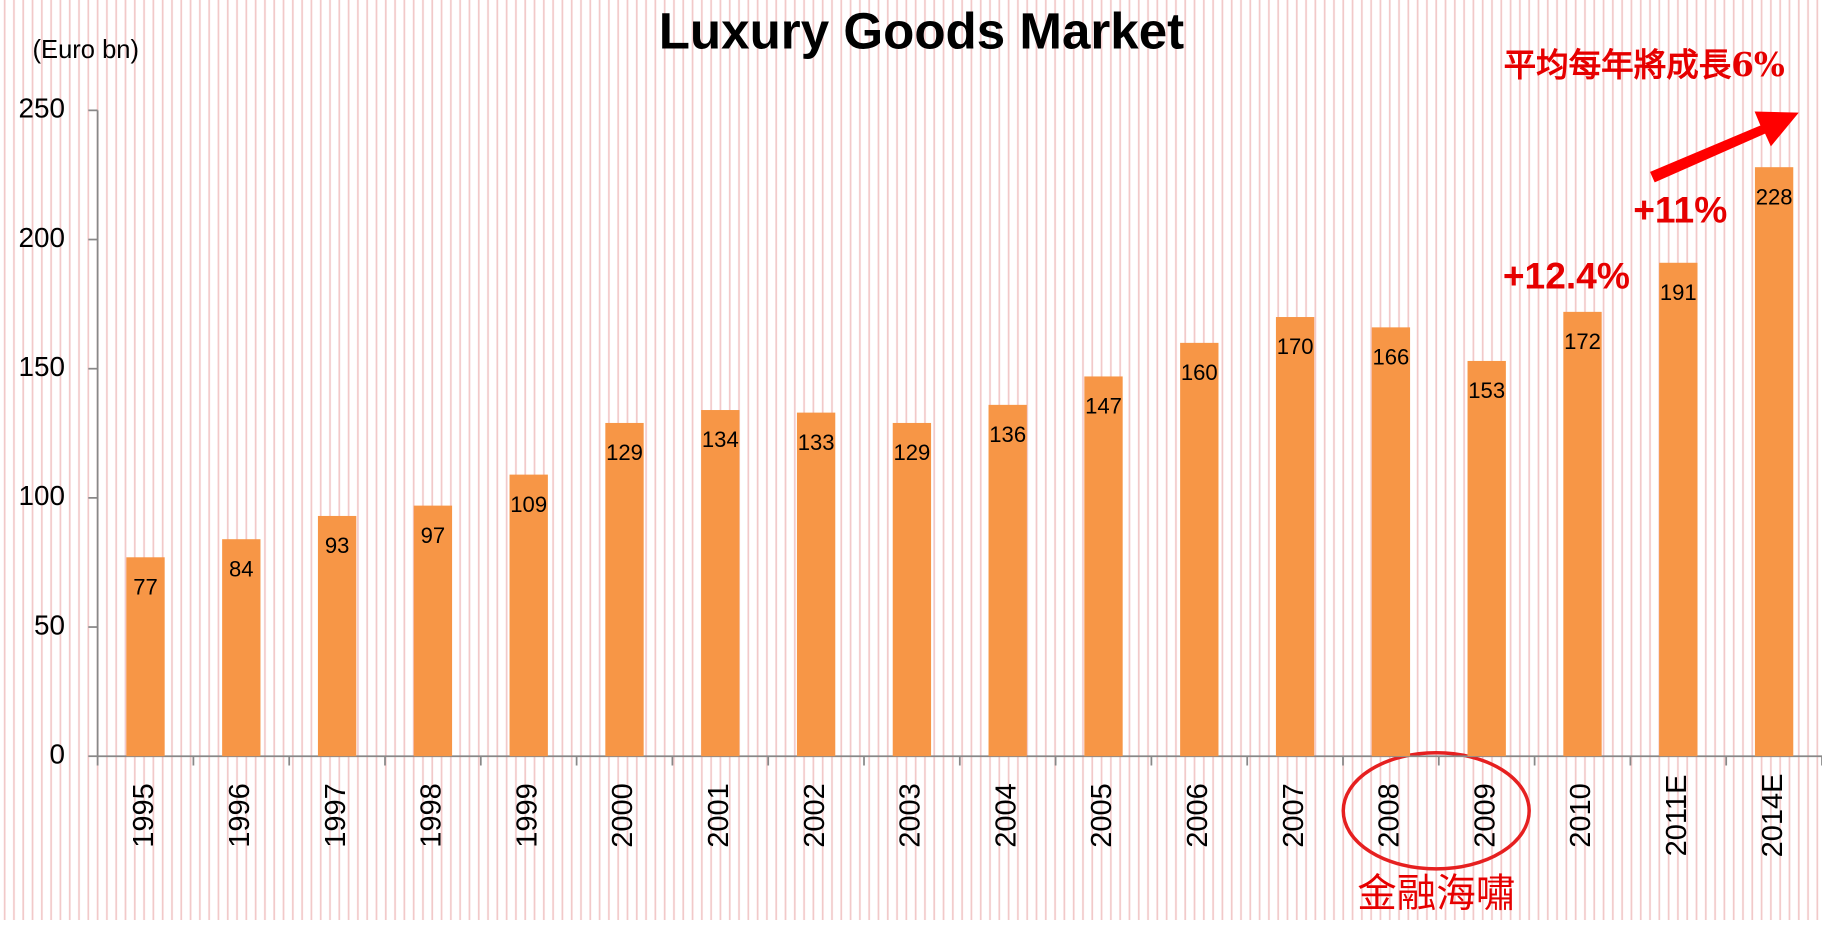 The image size is (1822, 925). Describe the element at coordinates (1295, 346) in the screenshot. I see `data-label: 170` at that location.